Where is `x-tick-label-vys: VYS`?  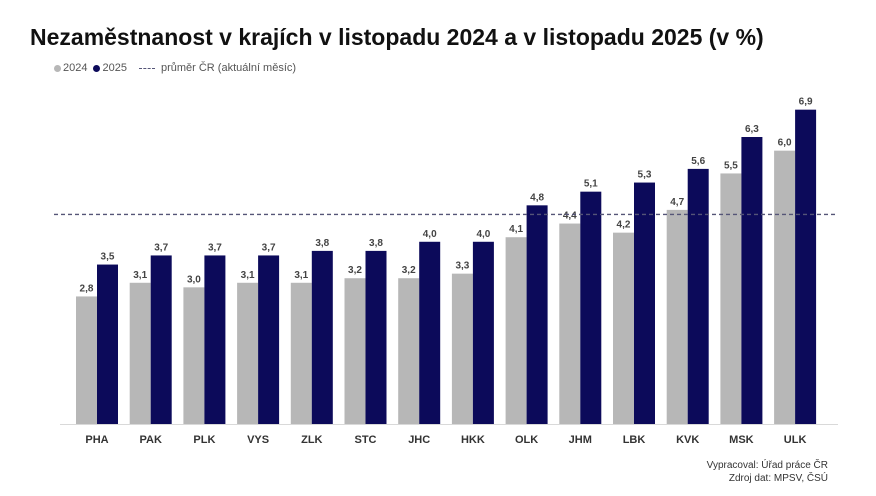 x-tick-label-vys: VYS is located at coordinates (258, 440).